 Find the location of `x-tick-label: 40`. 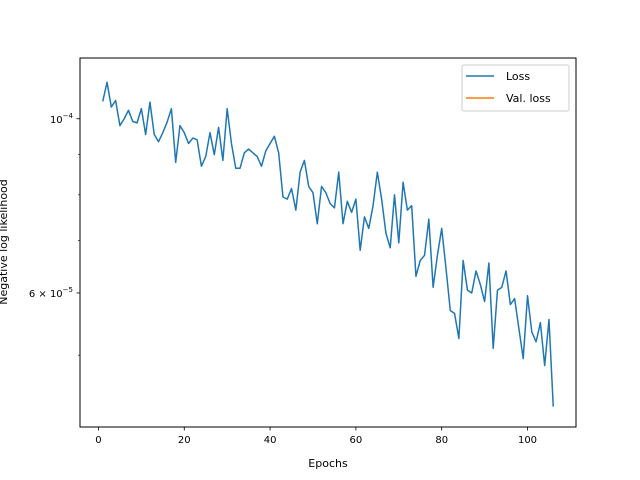

x-tick-label: 40 is located at coordinates (270, 440).